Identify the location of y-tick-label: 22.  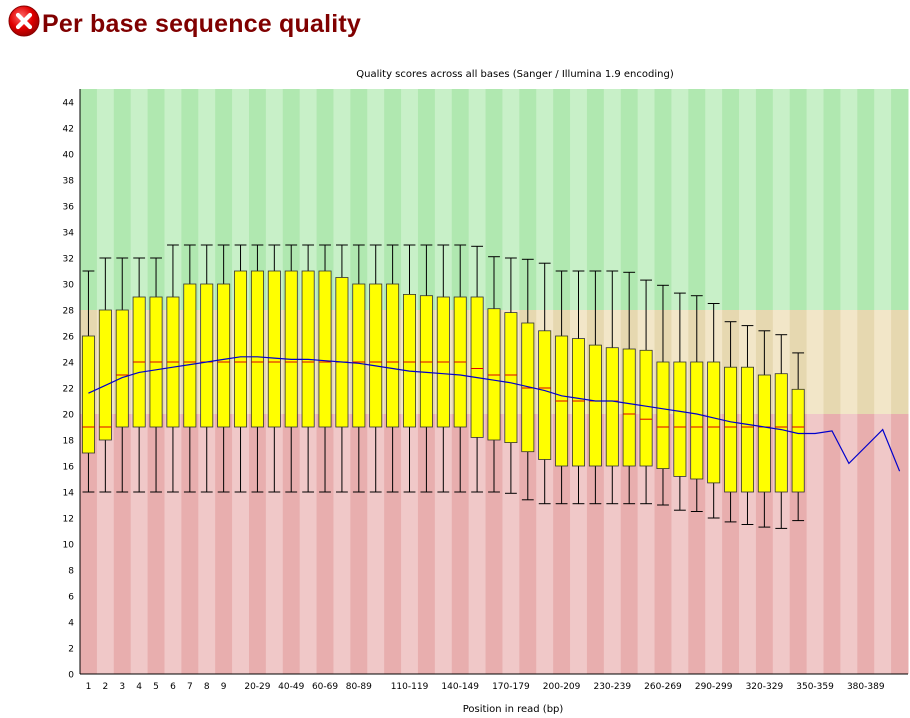
(68, 390).